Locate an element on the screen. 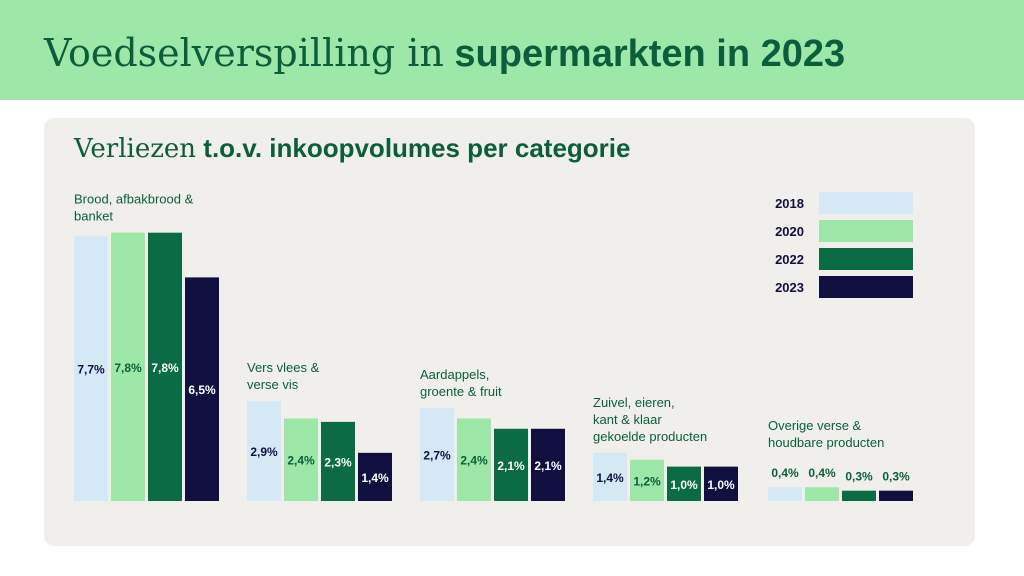 This screenshot has width=1024, height=576. legend-swatch-2022 is located at coordinates (866, 259).